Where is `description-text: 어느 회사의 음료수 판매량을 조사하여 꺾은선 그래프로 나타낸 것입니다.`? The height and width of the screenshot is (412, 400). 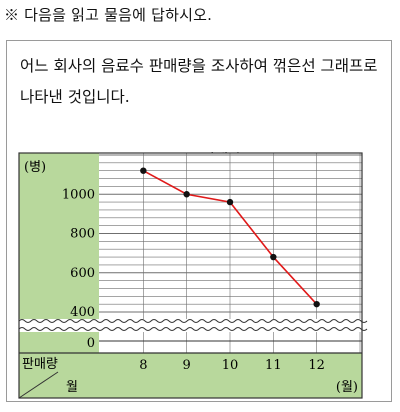 description-text: 어느 회사의 음료수 판매량을 조사하여 꺾은선 그래프로 나타낸 것입니다. is located at coordinates (199, 81).